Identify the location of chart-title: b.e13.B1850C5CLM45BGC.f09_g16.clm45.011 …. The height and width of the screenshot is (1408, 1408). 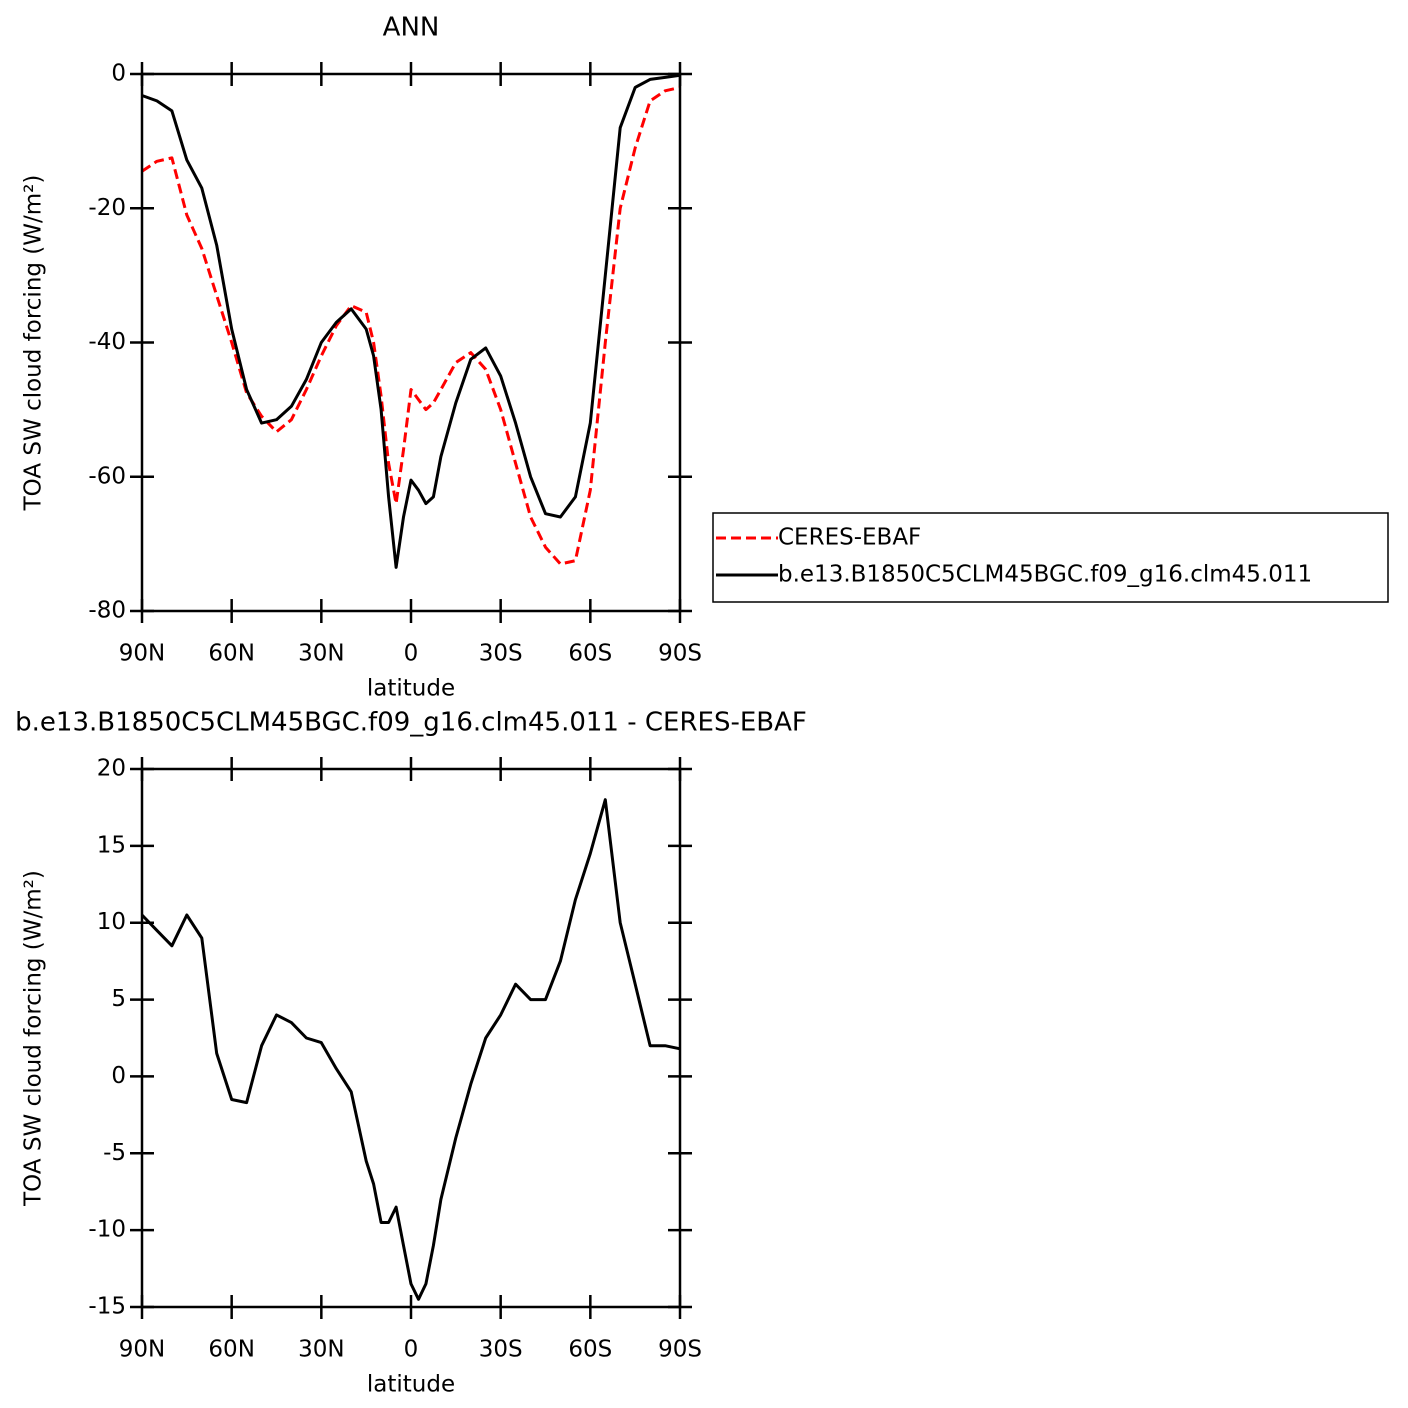
(411, 723).